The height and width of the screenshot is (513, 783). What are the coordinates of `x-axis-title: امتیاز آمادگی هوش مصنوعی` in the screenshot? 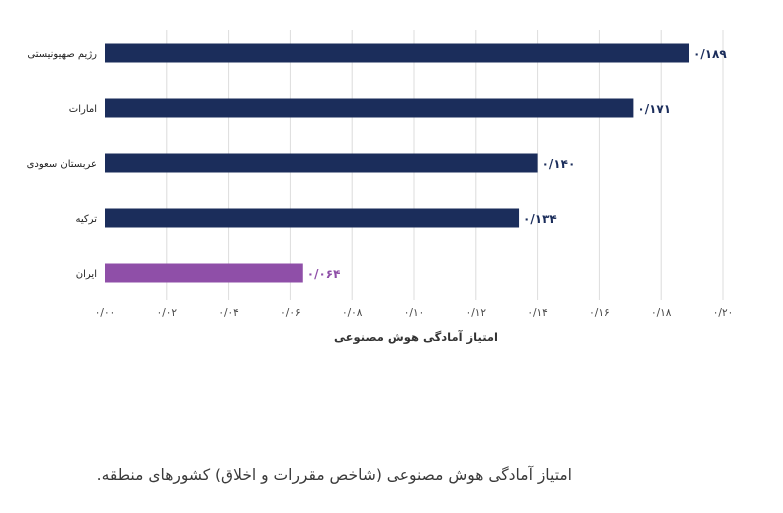 It's located at (416, 337).